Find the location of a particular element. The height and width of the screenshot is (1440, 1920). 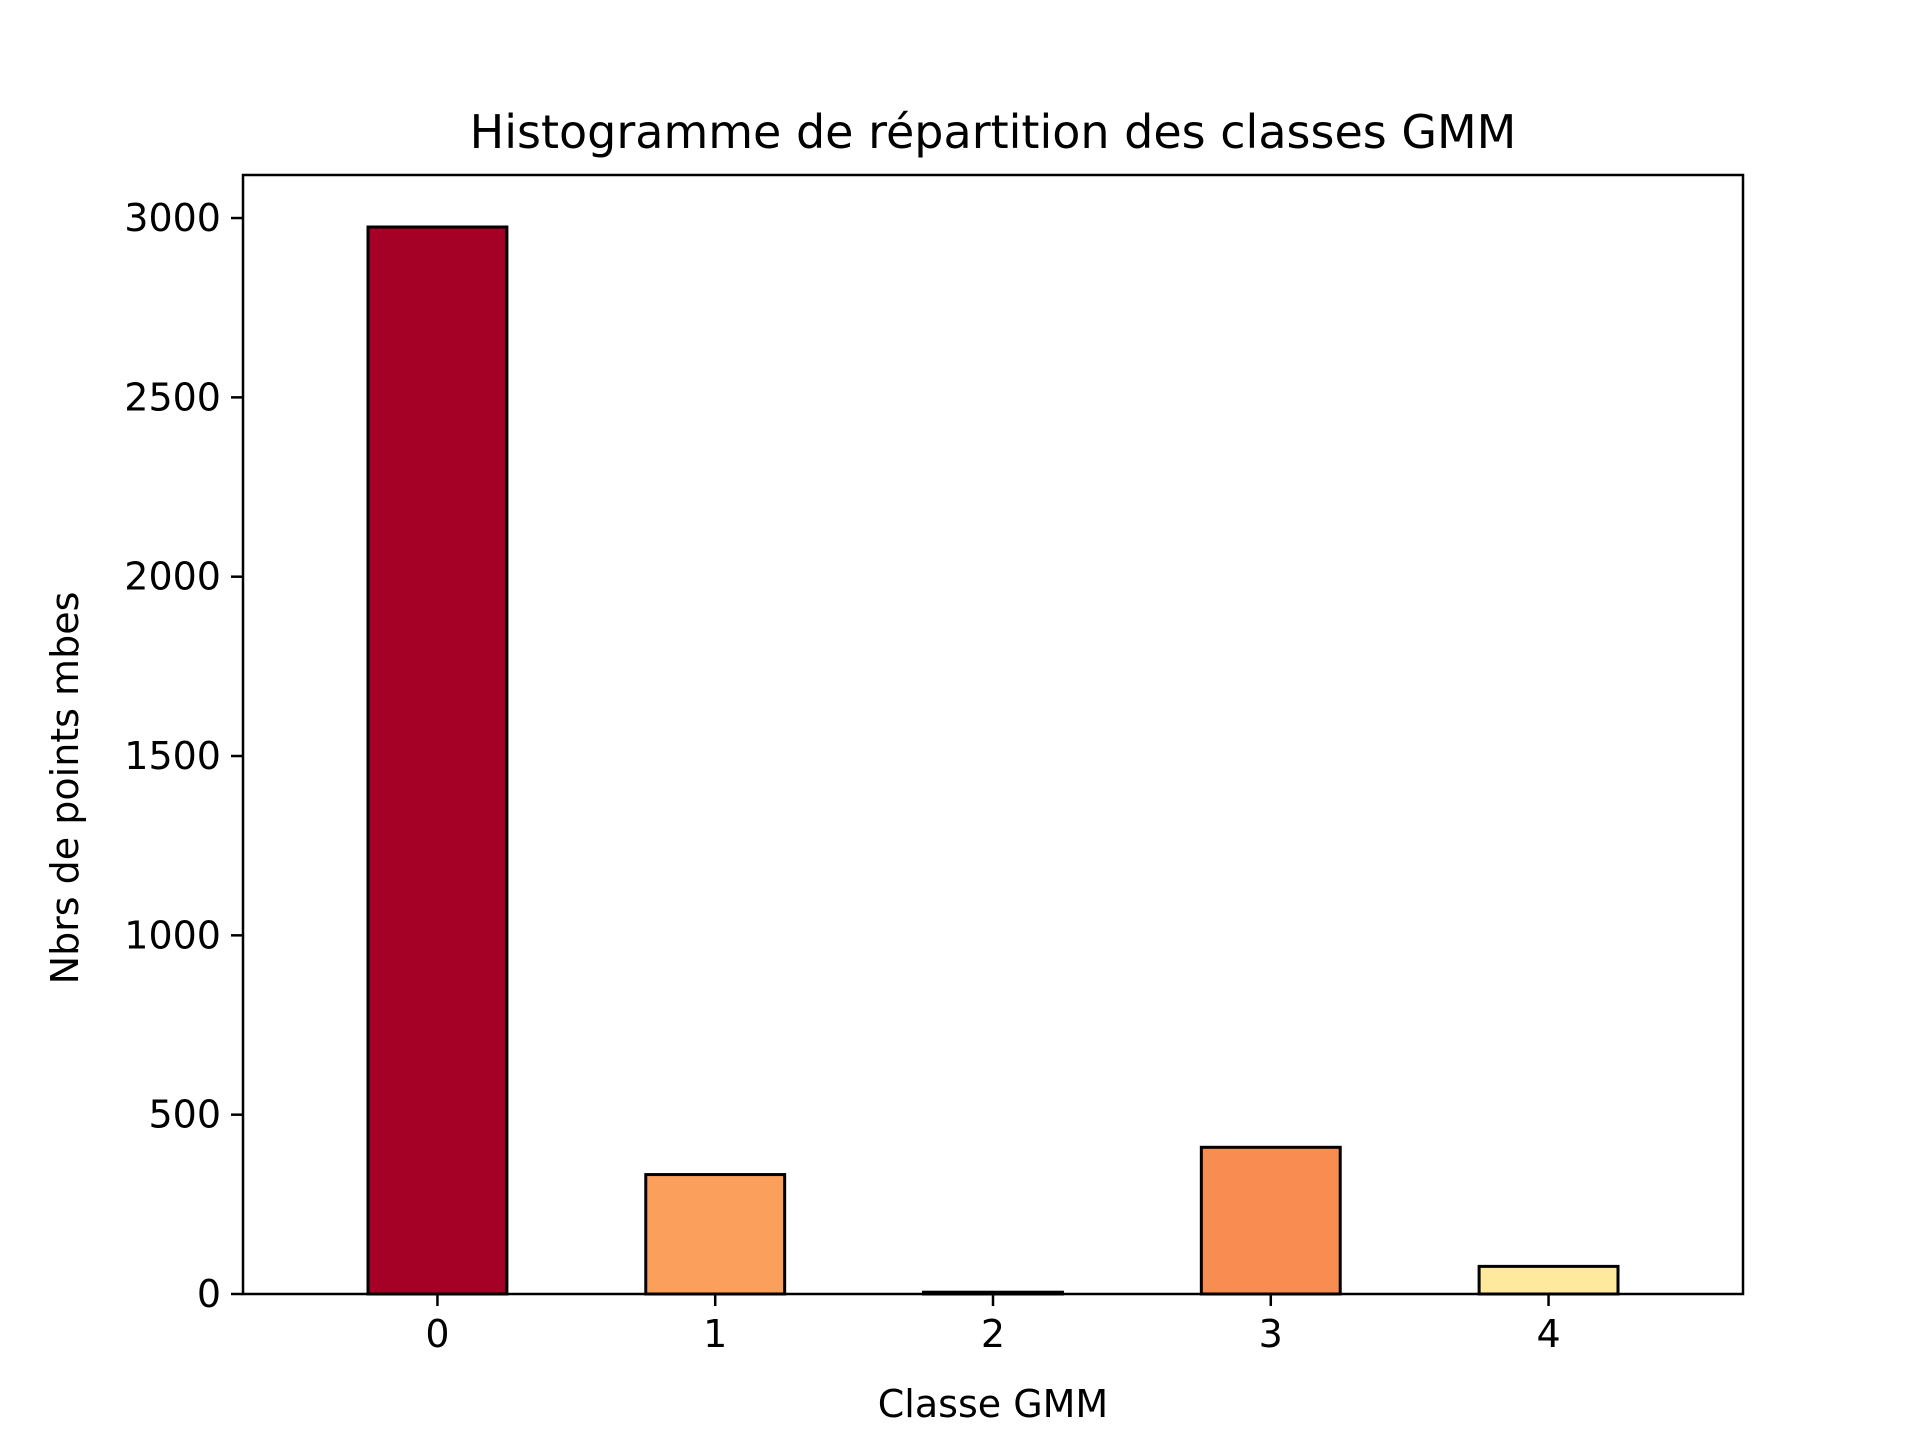

y-tick-label: 1000 is located at coordinates (172, 935).